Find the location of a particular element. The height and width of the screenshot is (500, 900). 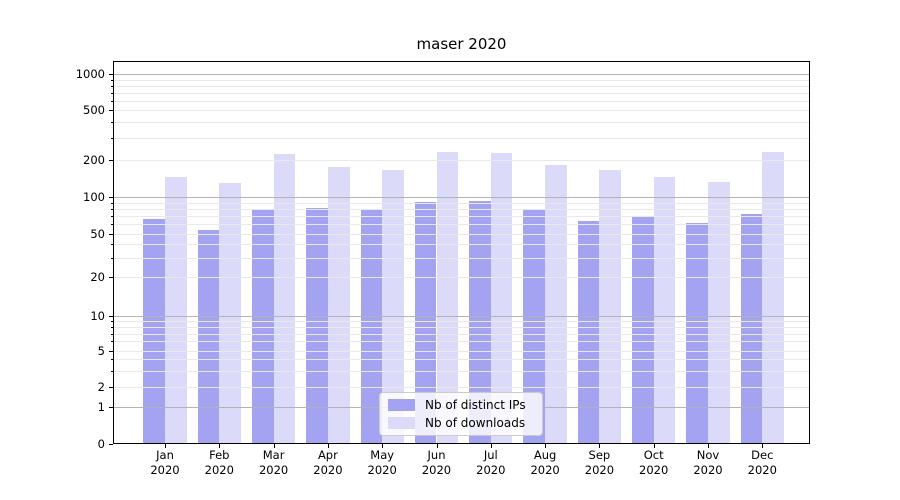

y-tick-label: 100 is located at coordinates (94, 197).